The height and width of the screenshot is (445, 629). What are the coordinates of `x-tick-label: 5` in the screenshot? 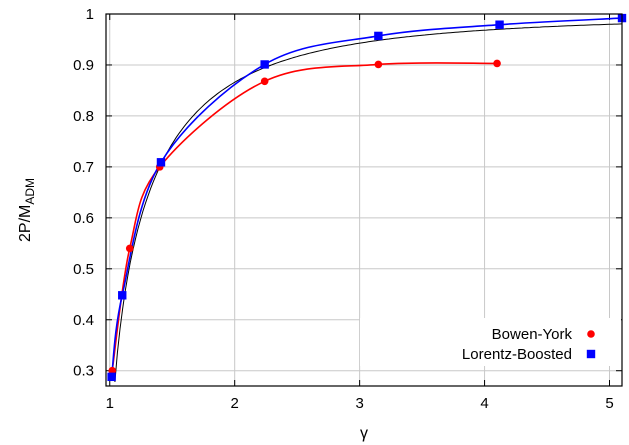 It's located at (609, 403).